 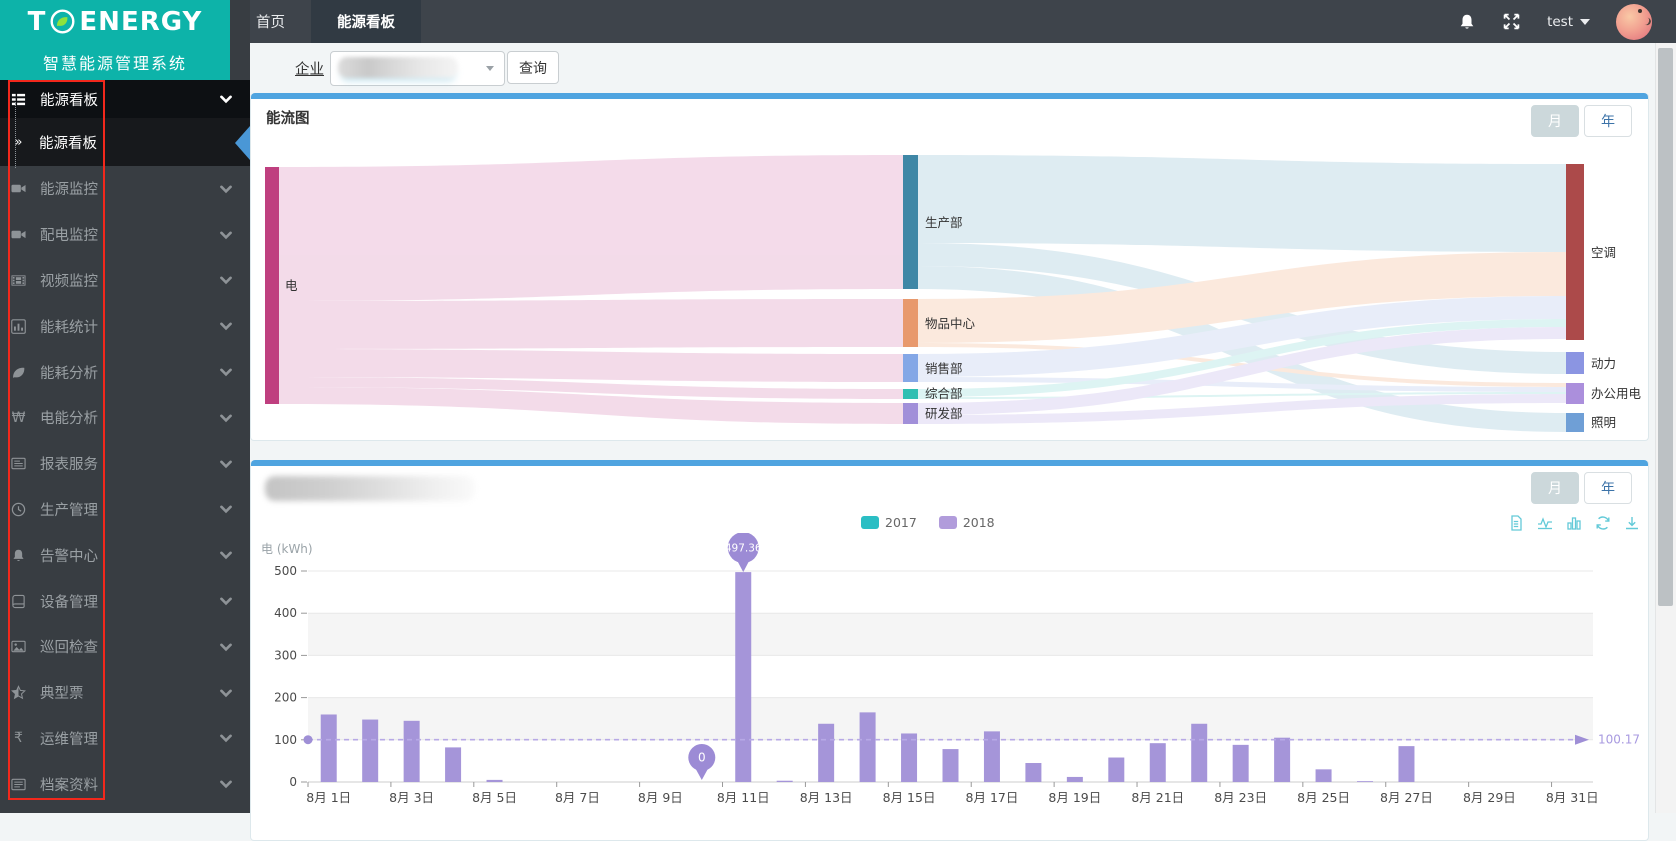 I want to click on rupee-sign-icon: ₹, so click(x=18, y=738).